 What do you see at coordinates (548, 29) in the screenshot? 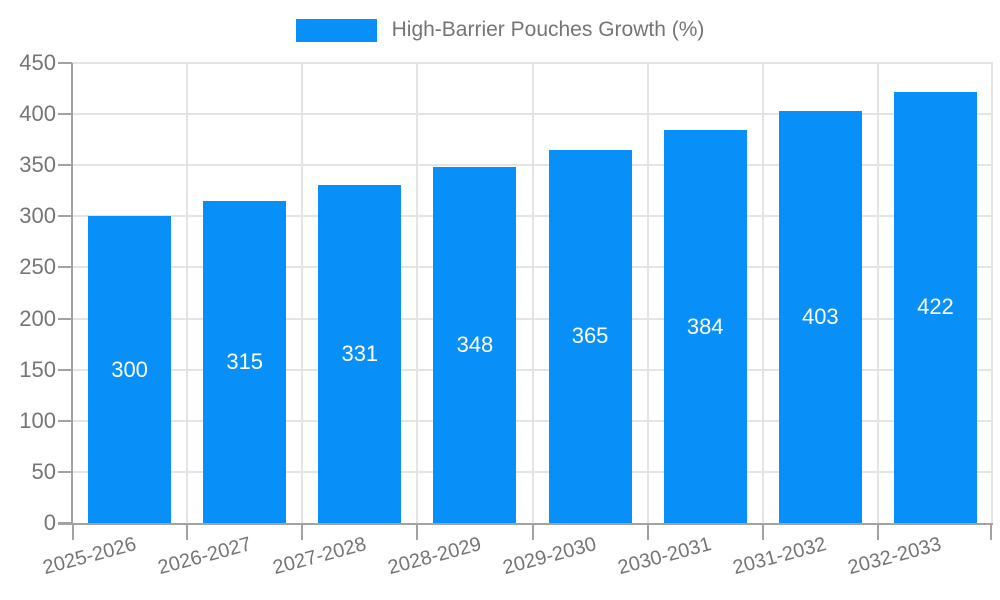
I see `legend-label: High-Barrier Pouches Growth (%)` at bounding box center [548, 29].